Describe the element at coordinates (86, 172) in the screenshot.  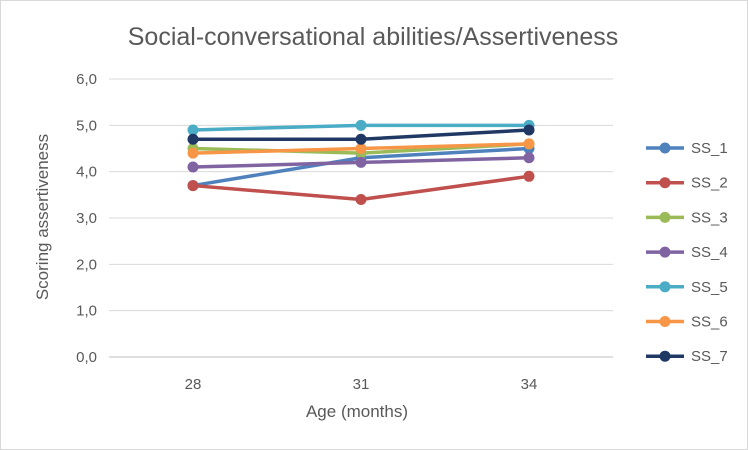
I see `y-tick-label: 4,0` at that location.